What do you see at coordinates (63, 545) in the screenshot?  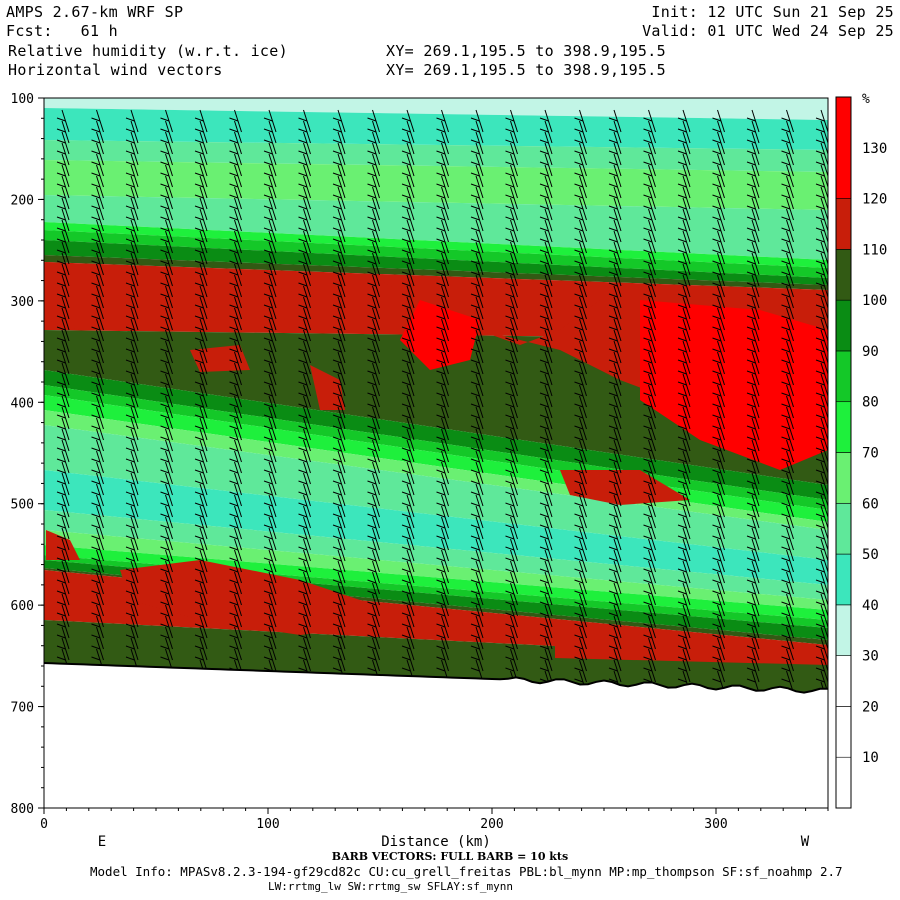 I see `rh-patch` at bounding box center [63, 545].